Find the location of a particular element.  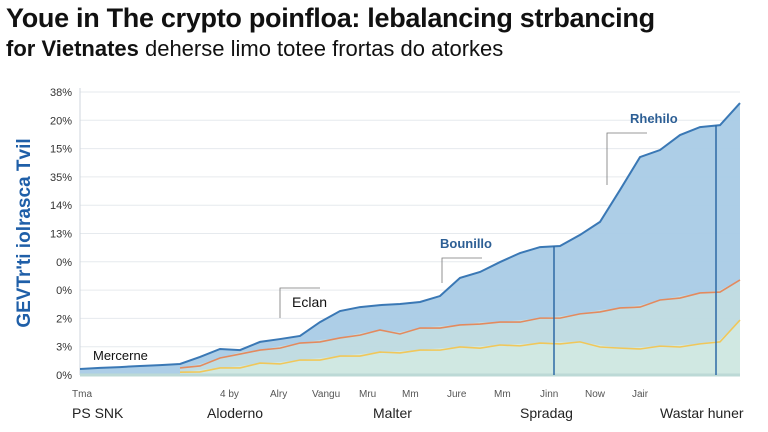

y-tick-label: 15% is located at coordinates (61, 150).